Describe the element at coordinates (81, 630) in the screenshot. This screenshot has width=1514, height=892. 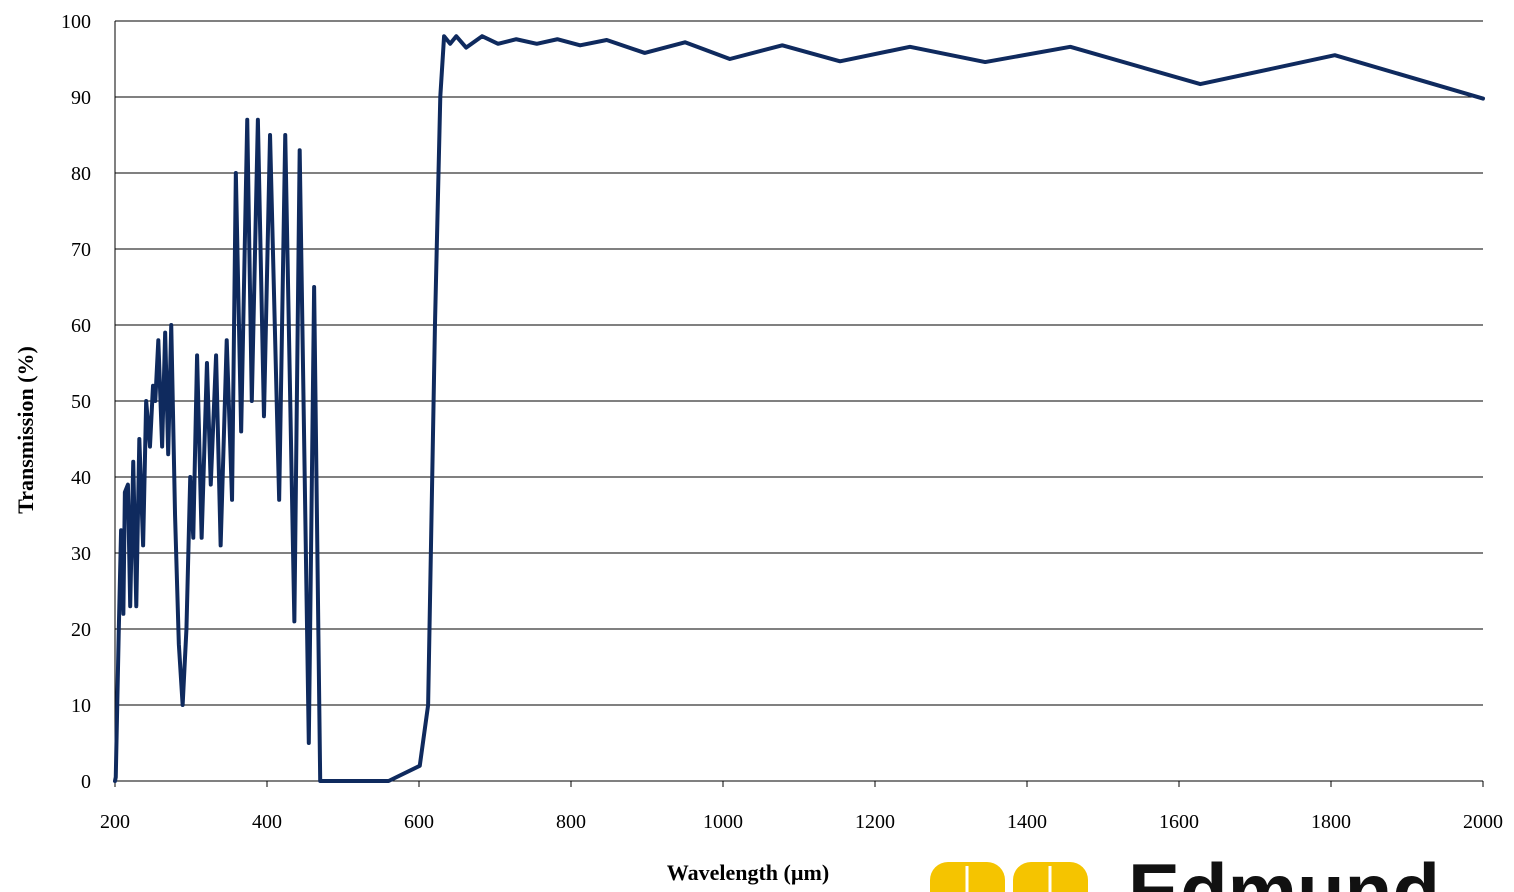
I see `y-tick-label: 20` at that location.